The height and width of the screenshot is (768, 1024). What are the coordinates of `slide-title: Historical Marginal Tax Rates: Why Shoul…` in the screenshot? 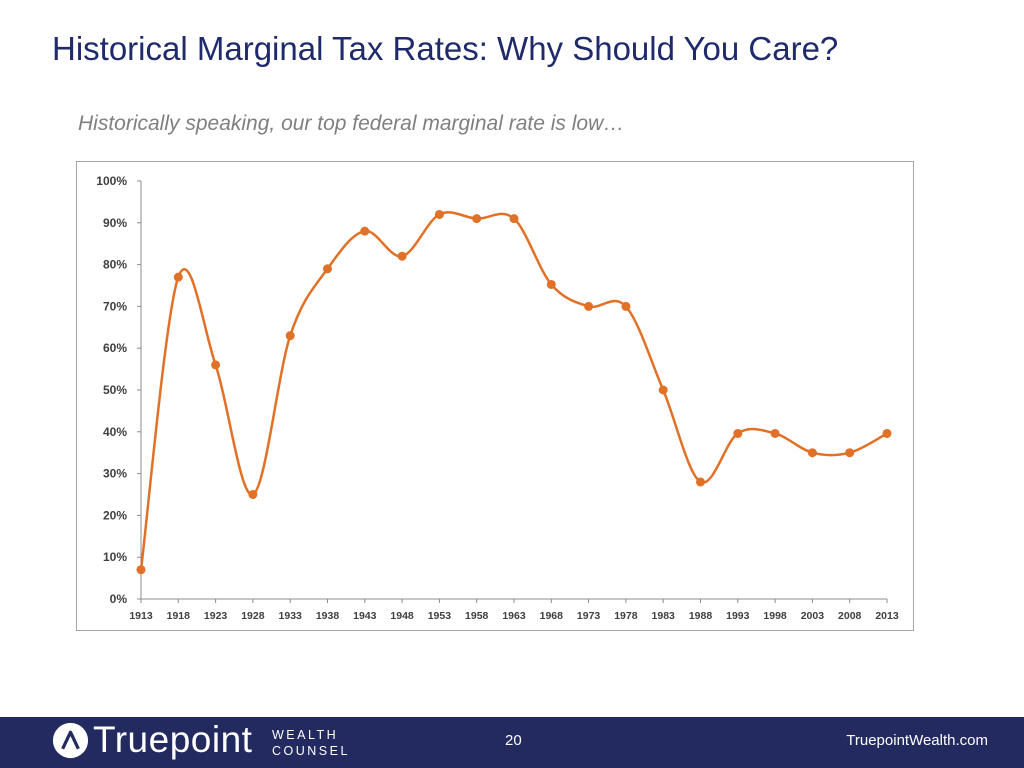 It's located at (445, 48).